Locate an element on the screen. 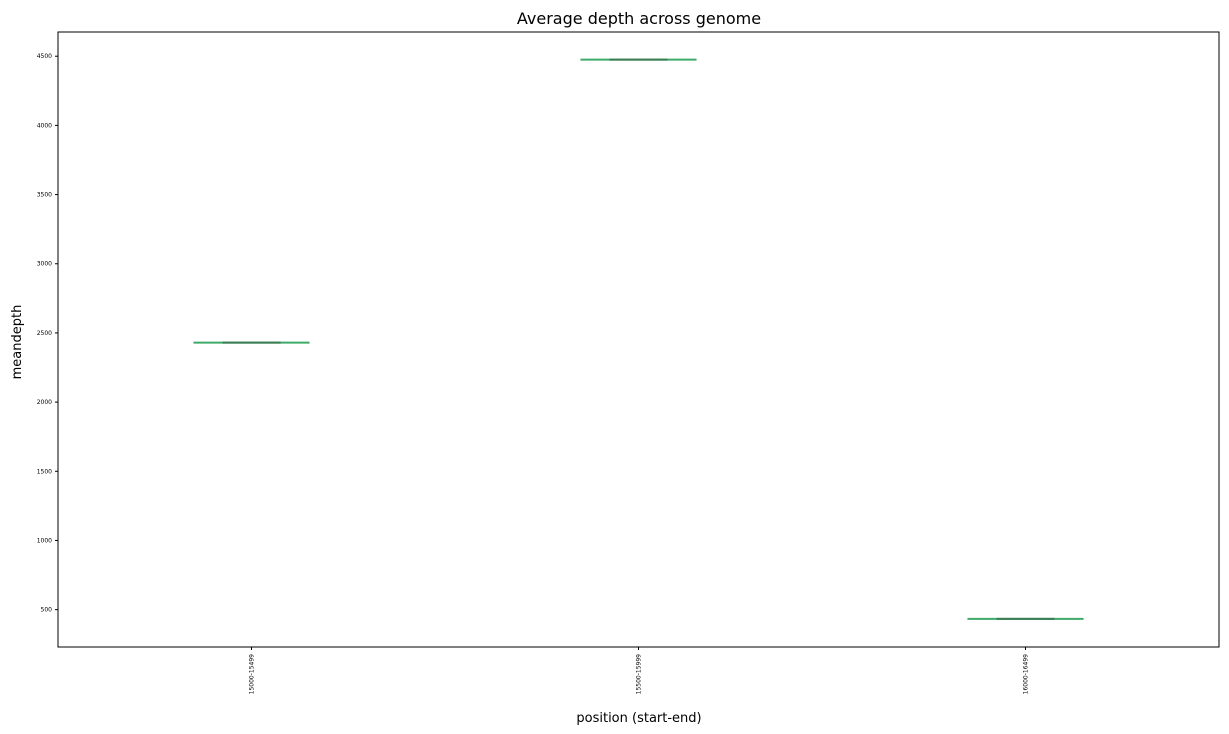 The width and height of the screenshot is (1229, 734). y-tick-label: 3000 is located at coordinates (44, 264).